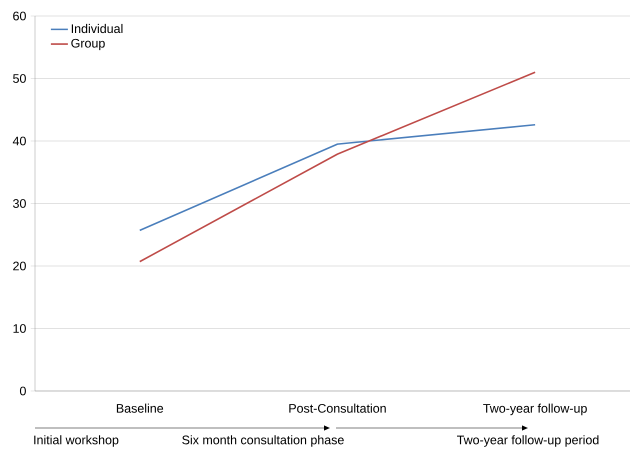 This screenshot has height=452, width=635. I want to click on x-tick-label: Post-Consultation, so click(337, 408).